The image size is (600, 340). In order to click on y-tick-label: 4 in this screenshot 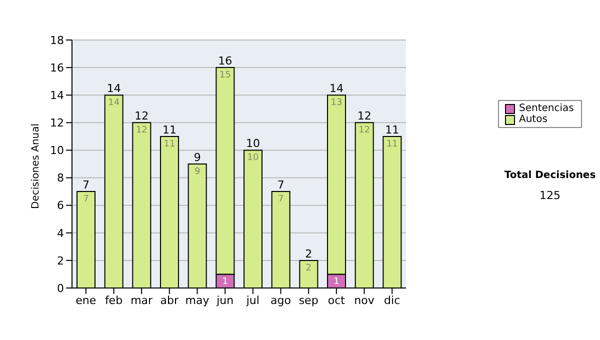, I will do `click(60, 233)`.